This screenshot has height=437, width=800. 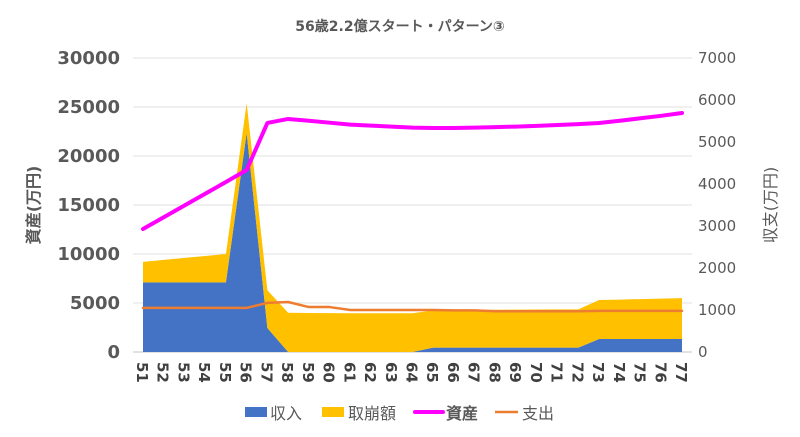 I want to click on x-tick-label: 66, so click(x=453, y=372).